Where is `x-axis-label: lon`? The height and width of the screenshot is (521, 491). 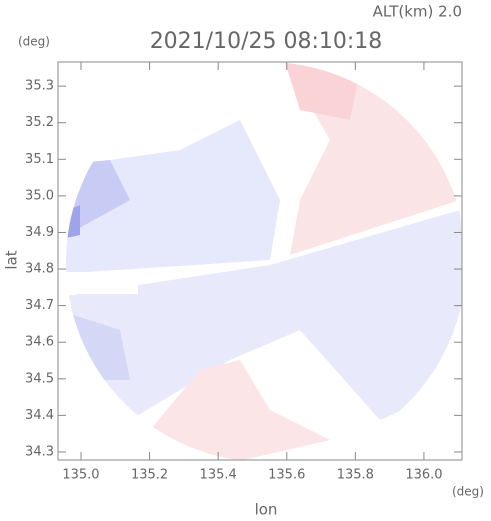
x-axis-label: lon is located at coordinates (266, 510).